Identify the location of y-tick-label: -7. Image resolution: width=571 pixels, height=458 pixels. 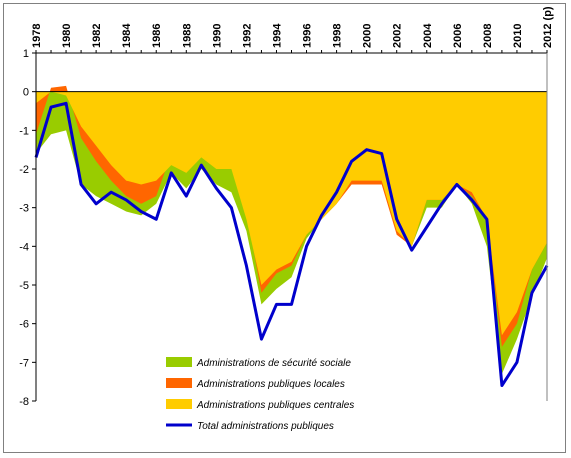
(24, 363).